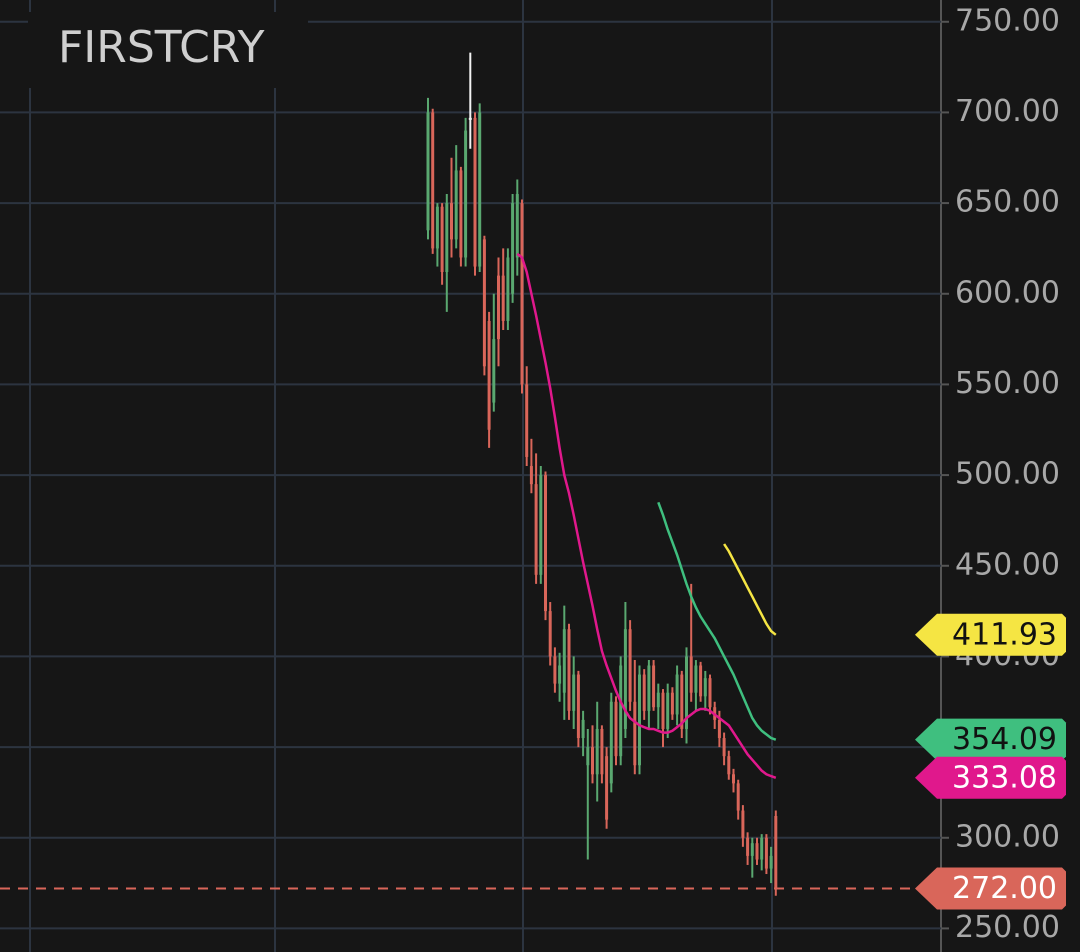 Image resolution: width=1080 pixels, height=952 pixels. Describe the element at coordinates (1004, 888) in the screenshot. I see `price-marker-label: 272.00` at that location.